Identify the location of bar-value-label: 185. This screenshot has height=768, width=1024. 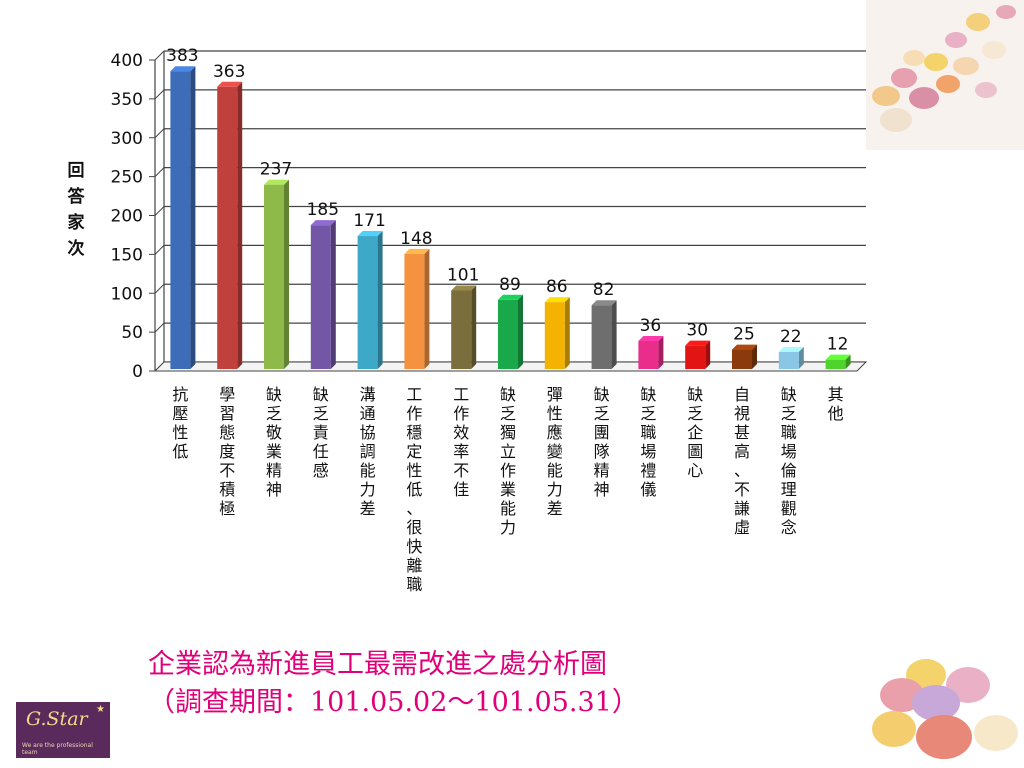
(323, 210).